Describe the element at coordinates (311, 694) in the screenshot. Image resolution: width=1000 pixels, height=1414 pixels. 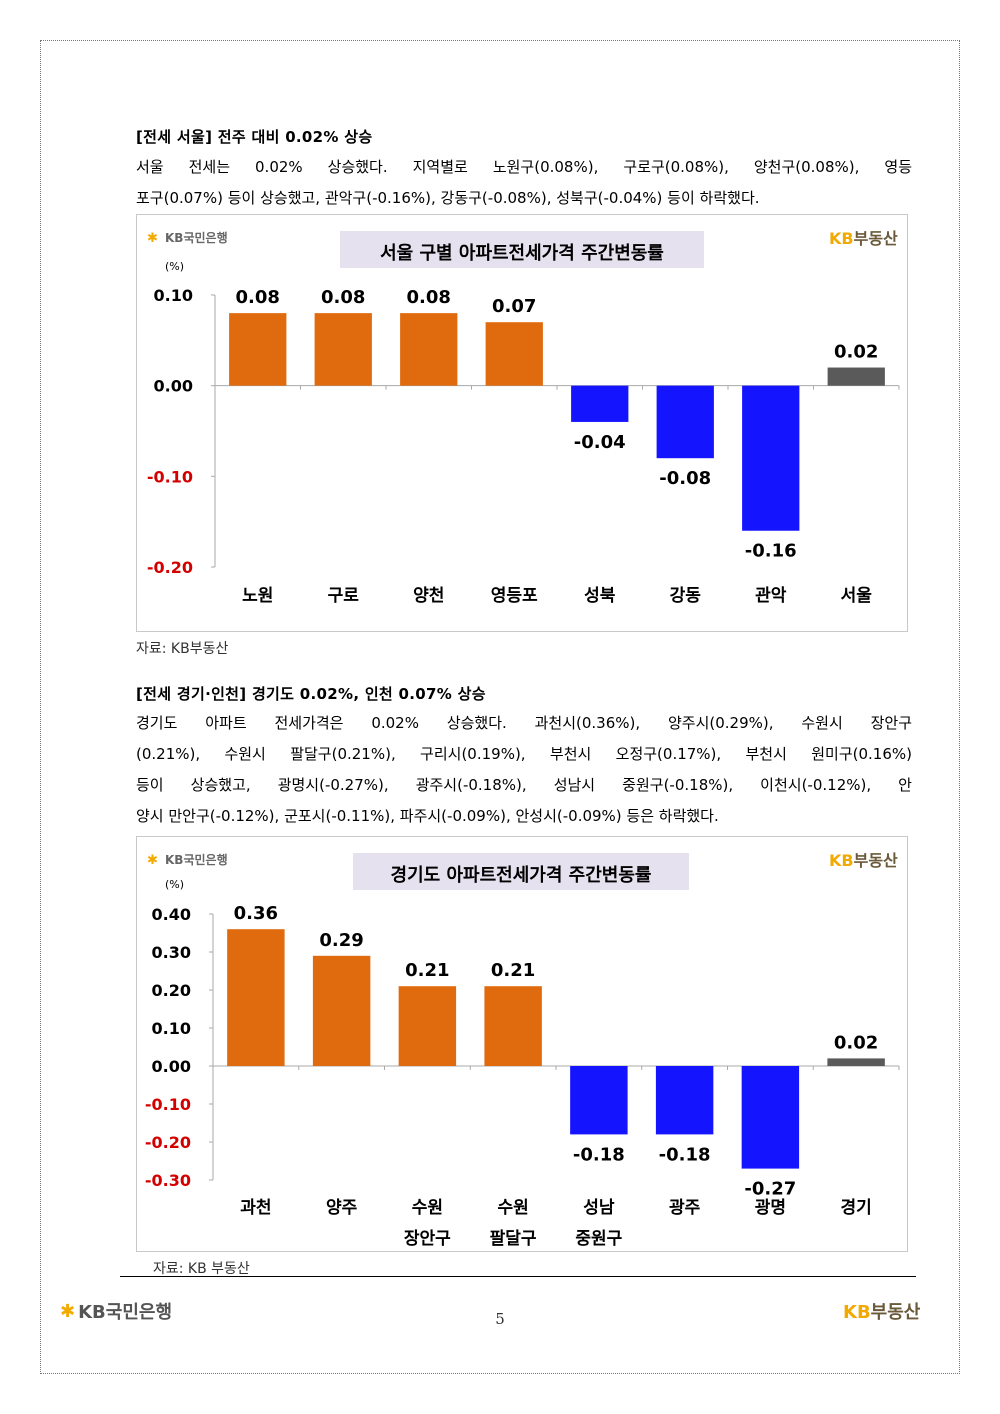
I see `section2-heading: [전세 경기·인천] 경기도 0.02%, 인천 0.07% 상승` at that location.